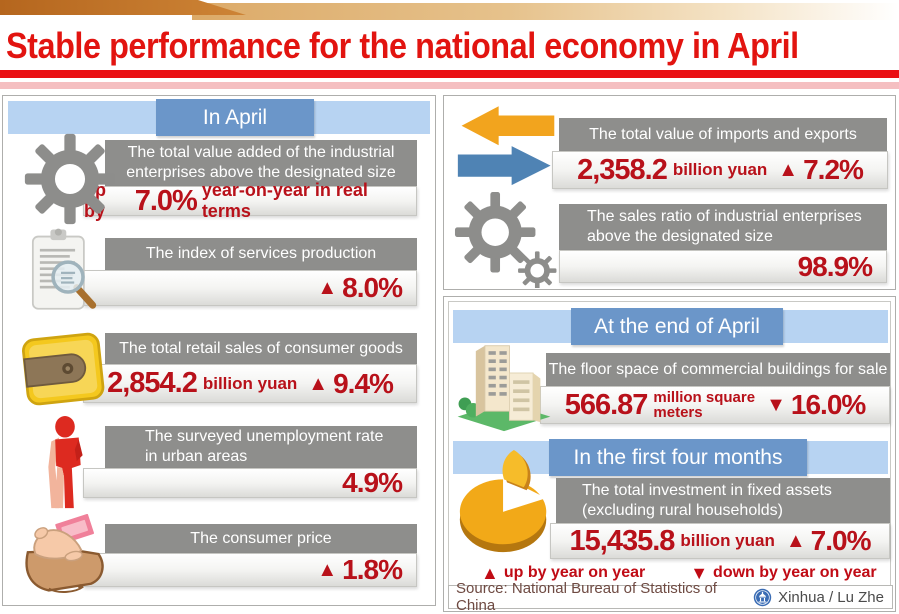 The width and height of the screenshot is (899, 614). Describe the element at coordinates (723, 266) in the screenshot. I see `sales-ratio-value: 98.9%` at that location.